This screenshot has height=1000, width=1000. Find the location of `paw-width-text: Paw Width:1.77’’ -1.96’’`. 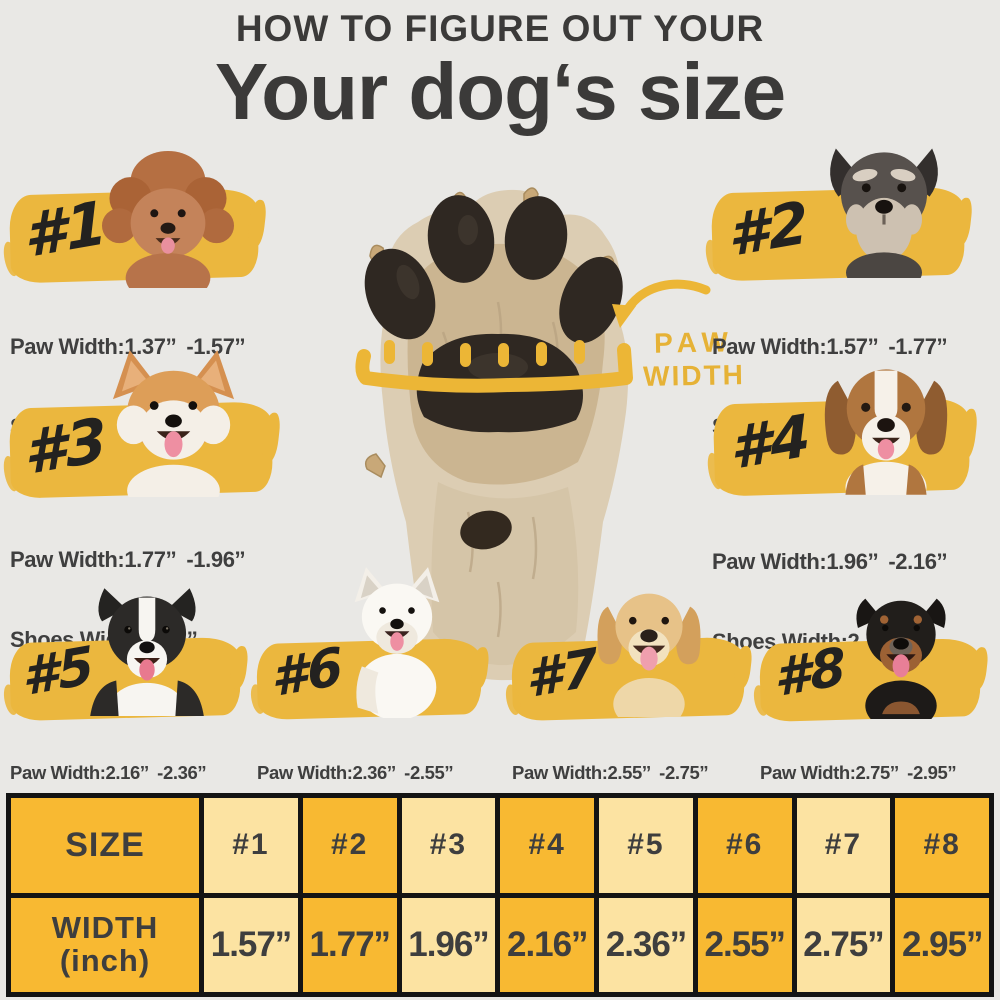

paw-width-text: Paw Width:1.77’’ -1.96’’ is located at coordinates (128, 559).